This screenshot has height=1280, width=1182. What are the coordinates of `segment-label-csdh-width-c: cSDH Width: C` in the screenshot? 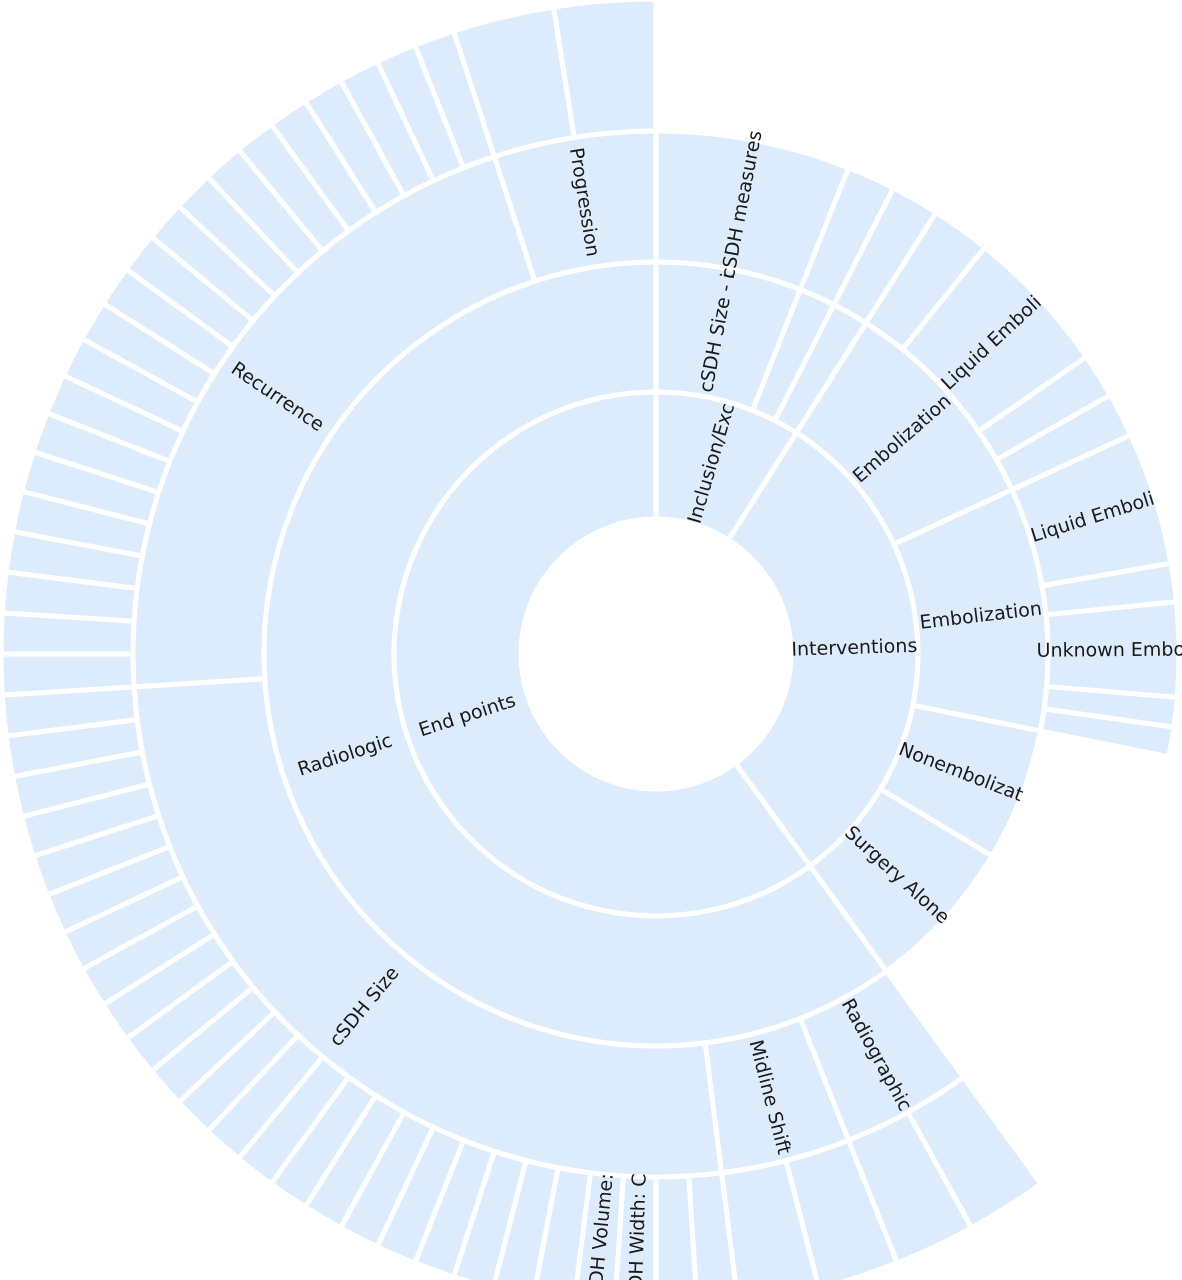 It's located at (637, 1226).